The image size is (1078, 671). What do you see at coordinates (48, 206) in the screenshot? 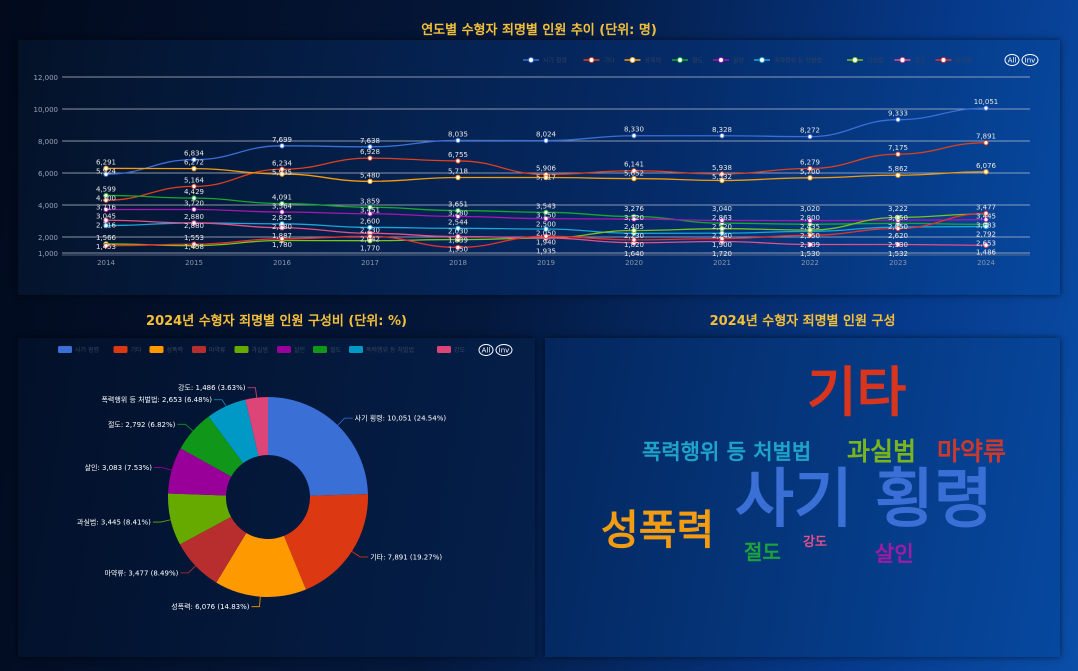
I see `y-tick-label: 4,000` at bounding box center [48, 206].